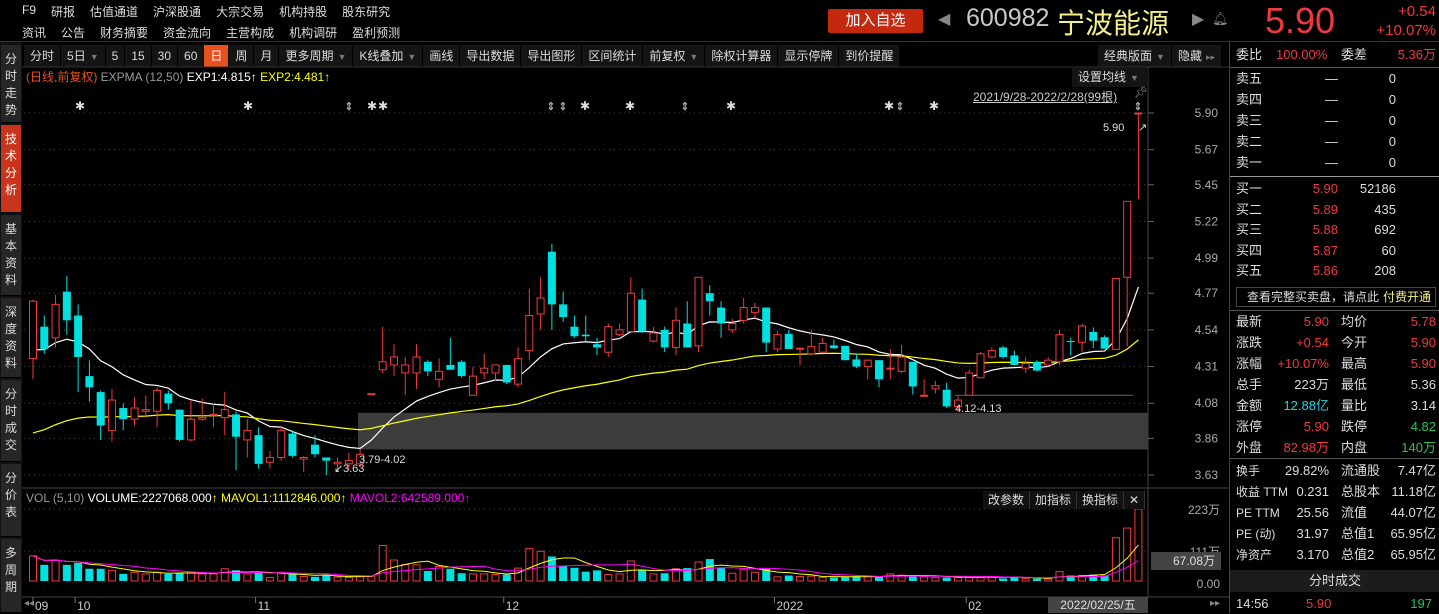 This screenshot has width=1439, height=614. I want to click on sidebar-tab-label: 分价表, so click(11, 495).